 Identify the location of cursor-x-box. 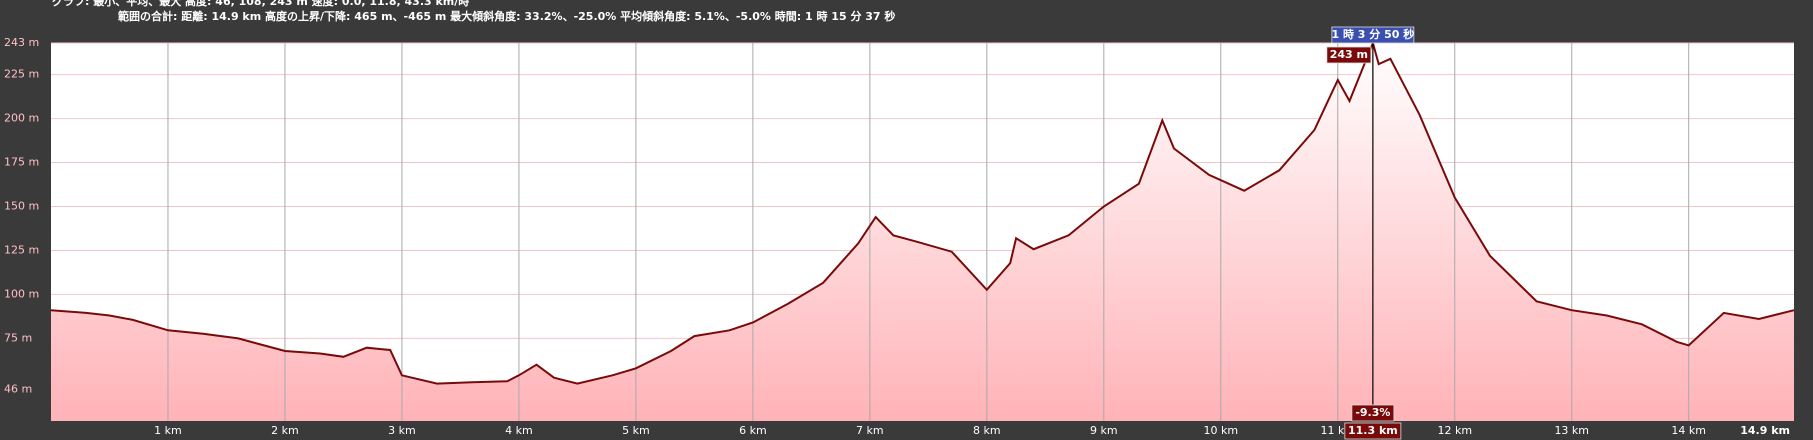
(1373, 431).